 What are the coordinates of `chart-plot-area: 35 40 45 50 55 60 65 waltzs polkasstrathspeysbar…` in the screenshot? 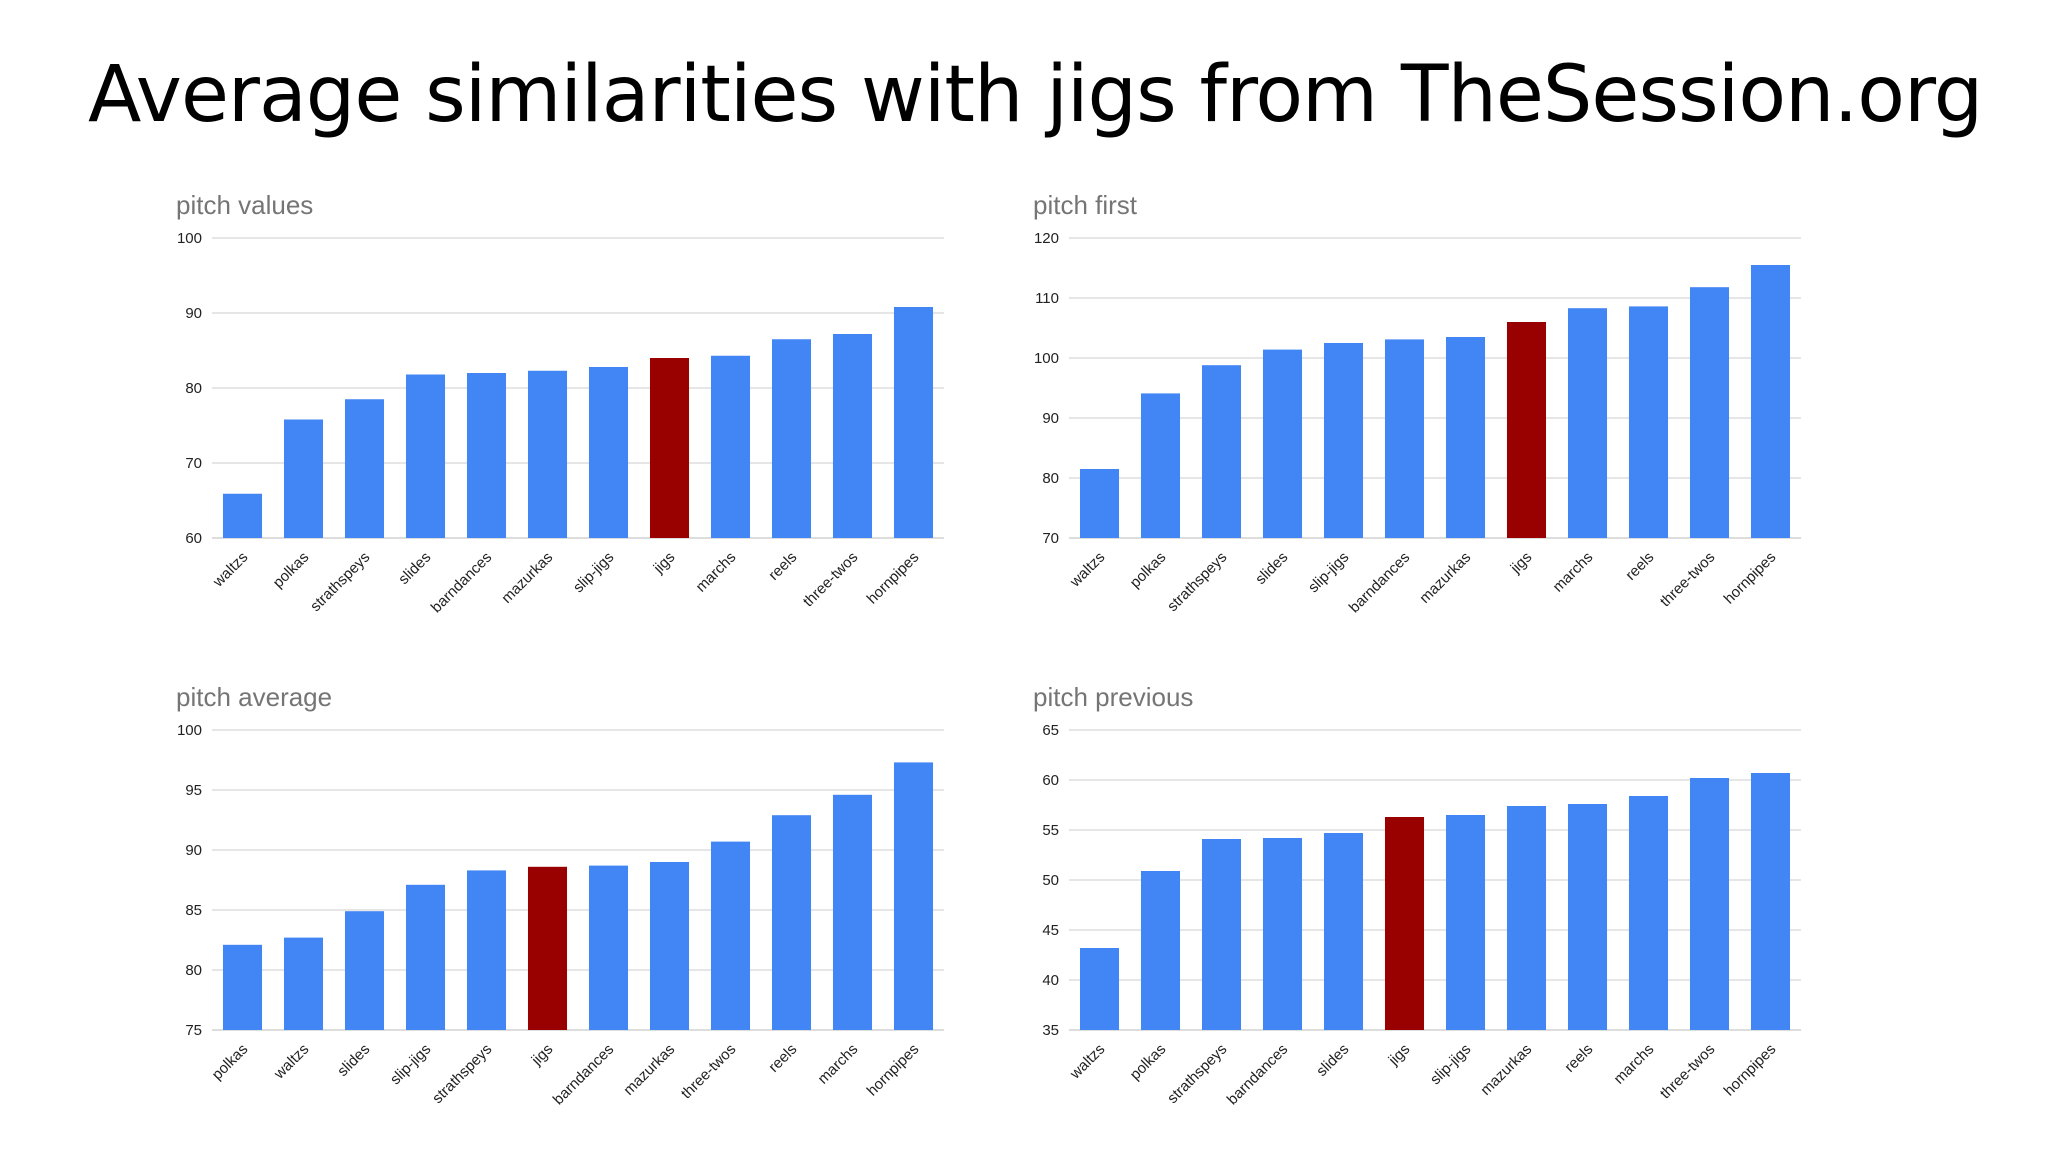 It's located at (1421, 915).